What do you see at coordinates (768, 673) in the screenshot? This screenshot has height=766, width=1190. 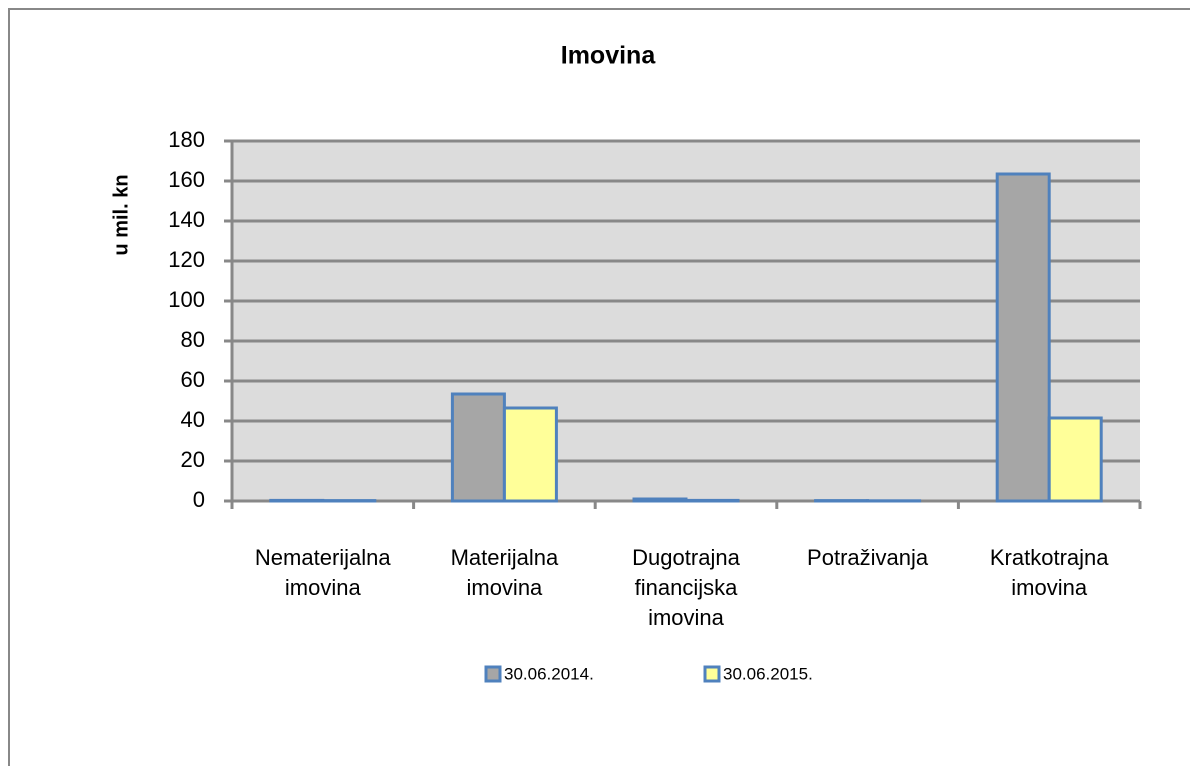 I see `legend-label: 30.06.2015.` at bounding box center [768, 673].